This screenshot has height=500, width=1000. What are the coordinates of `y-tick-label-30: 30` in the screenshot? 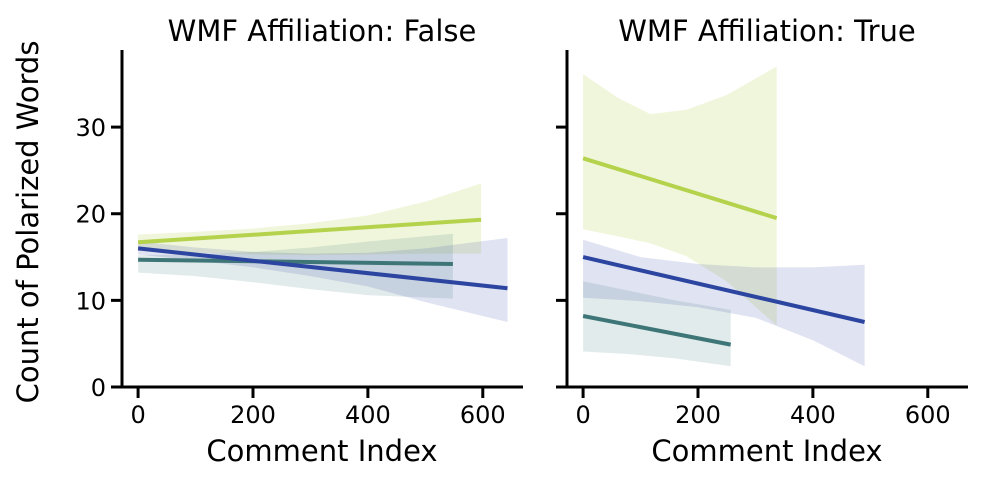 It's located at (90, 128).